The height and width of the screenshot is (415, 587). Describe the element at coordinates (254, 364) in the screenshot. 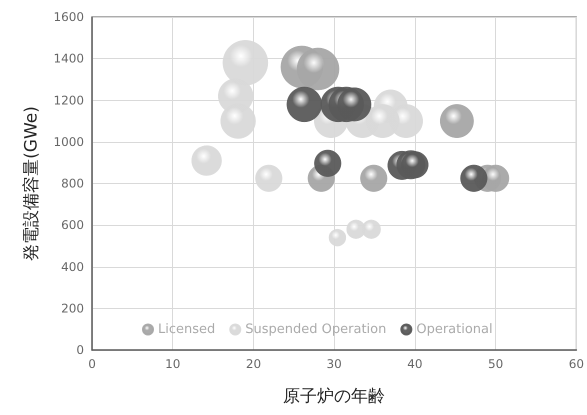

I see `x-tick-label: 20` at that location.